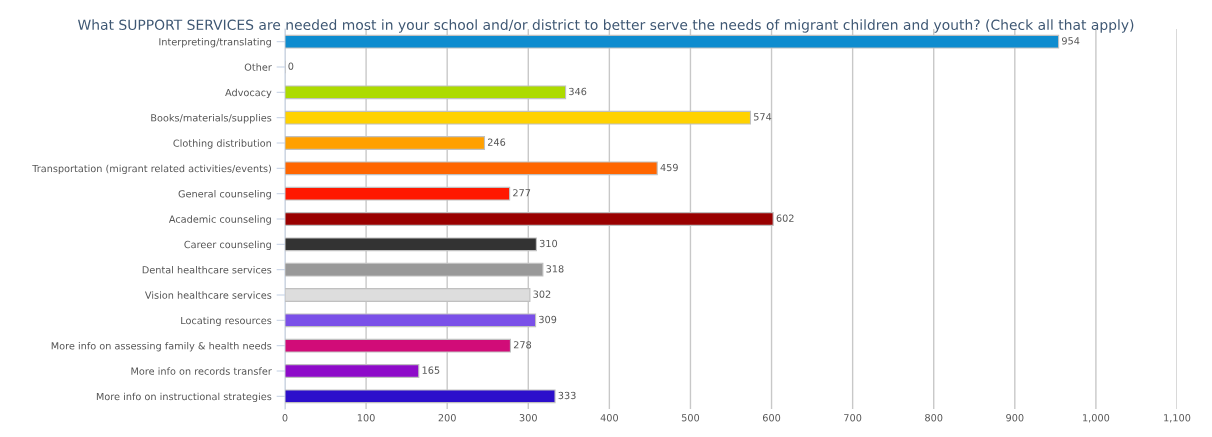 This screenshot has width=1212, height=437. What do you see at coordinates (522, 345) in the screenshot?
I see `data-label: 278` at bounding box center [522, 345].